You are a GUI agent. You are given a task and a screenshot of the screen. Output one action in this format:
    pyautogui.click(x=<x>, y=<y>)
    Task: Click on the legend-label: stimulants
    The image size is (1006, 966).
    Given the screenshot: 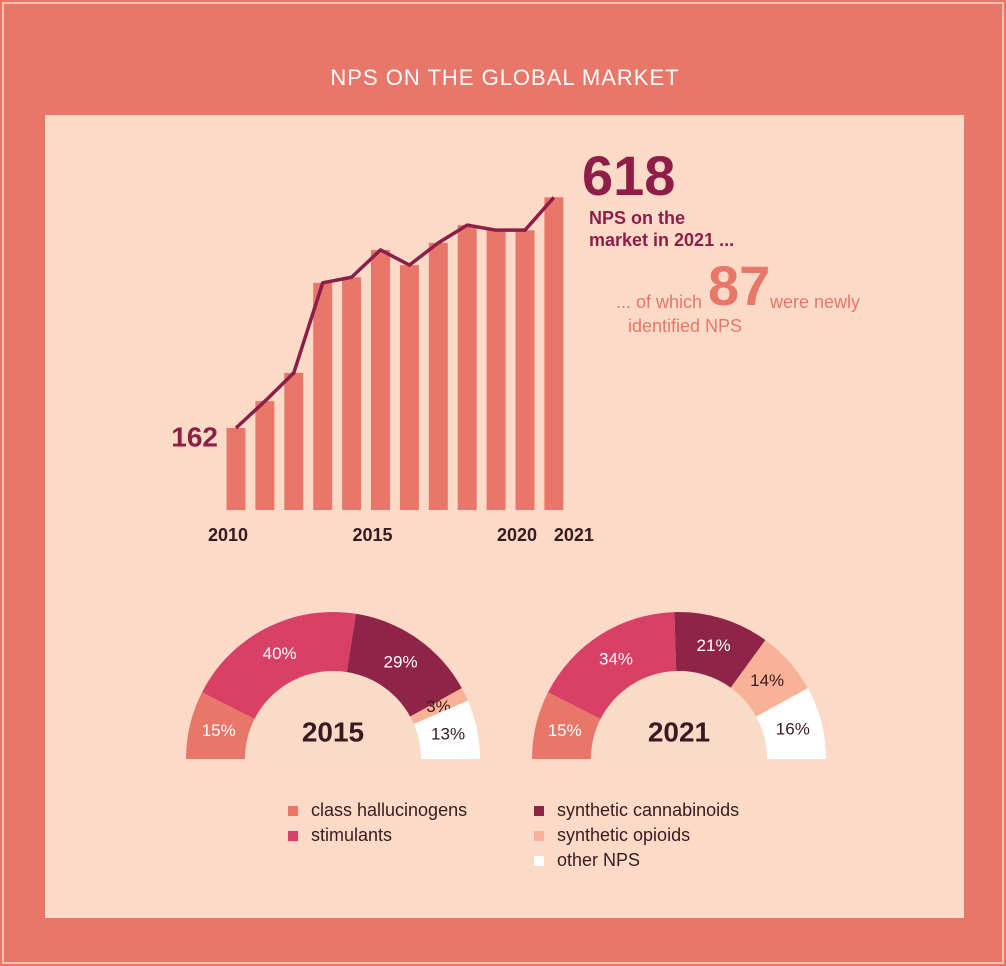 What is the action you would take?
    pyautogui.click(x=351, y=835)
    